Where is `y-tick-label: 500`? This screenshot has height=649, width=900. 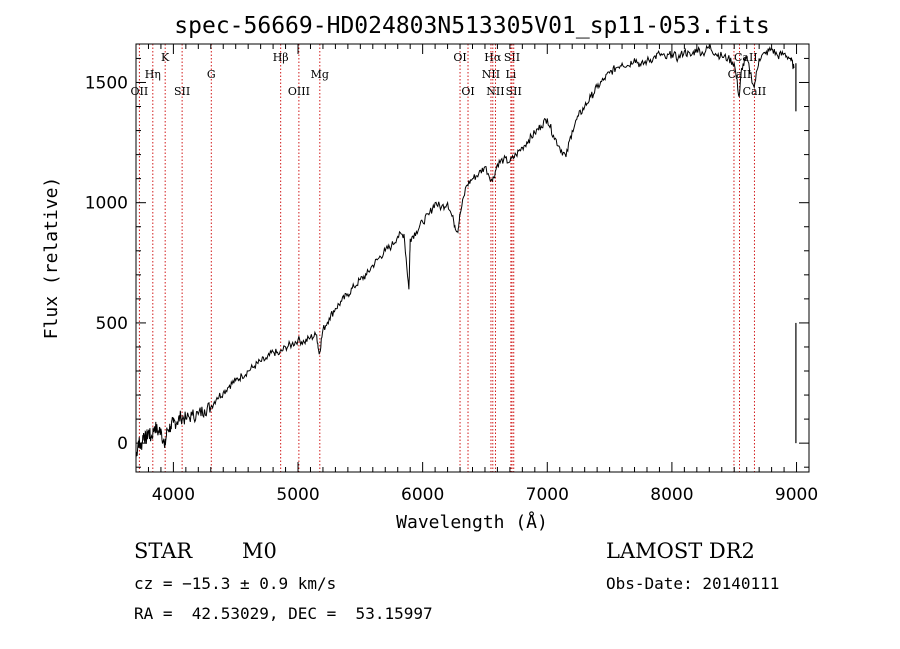
y-tick-label: 500 is located at coordinates (112, 324).